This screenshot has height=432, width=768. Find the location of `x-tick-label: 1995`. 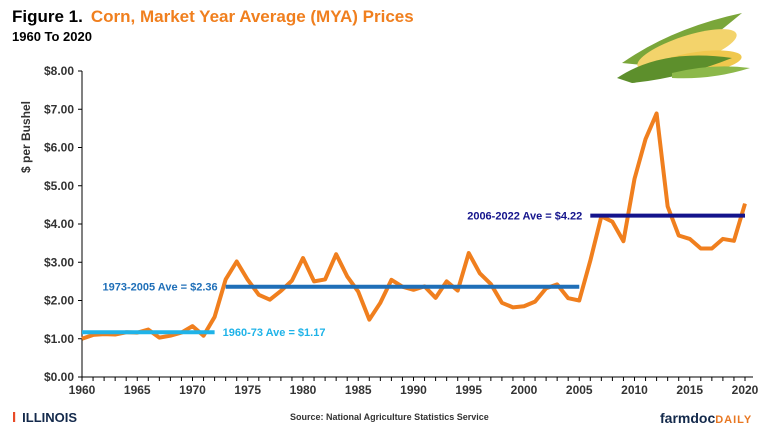

x-tick-label: 1995 is located at coordinates (468, 390).